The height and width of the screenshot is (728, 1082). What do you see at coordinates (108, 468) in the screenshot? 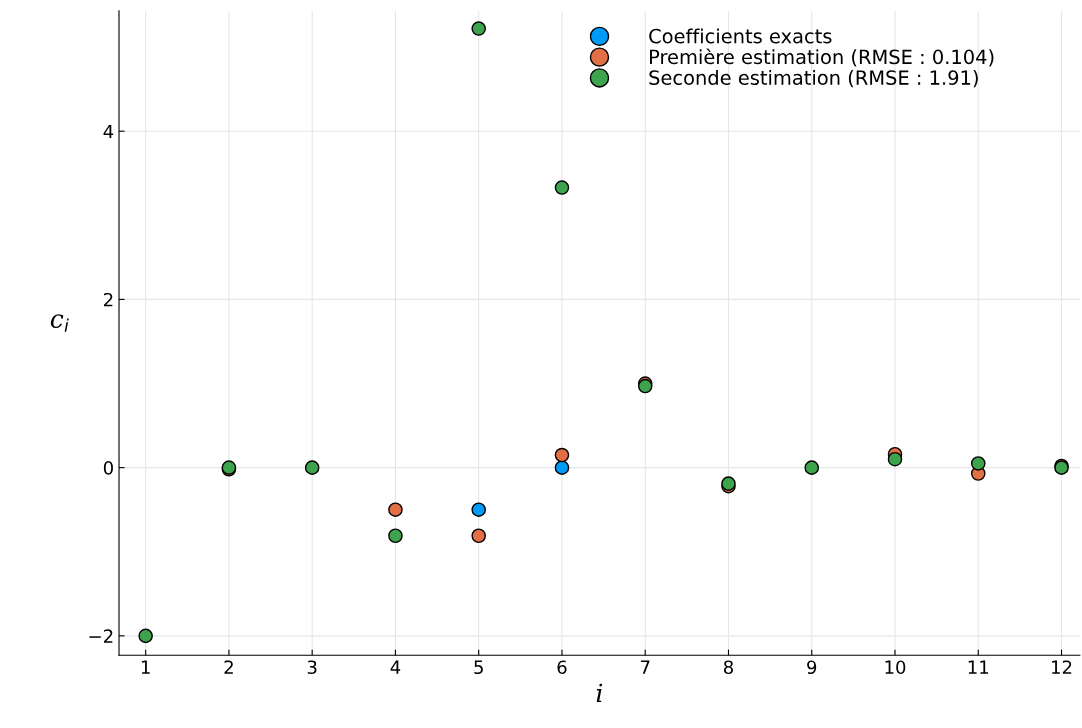
I see `y-tick-label: 0` at bounding box center [108, 468].